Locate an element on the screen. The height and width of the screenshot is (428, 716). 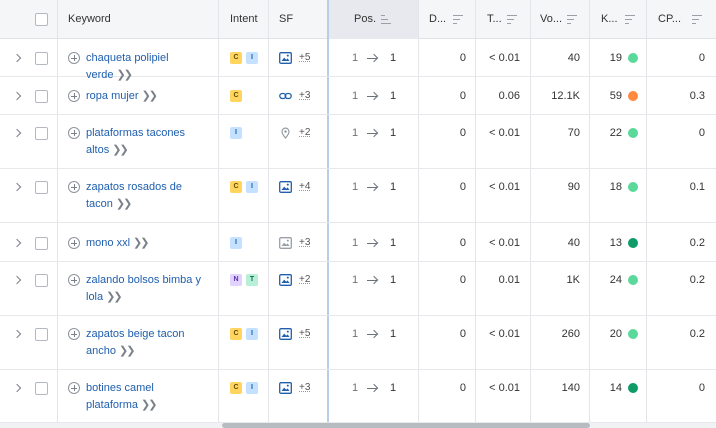
column-divider is located at coordinates (57, 212).